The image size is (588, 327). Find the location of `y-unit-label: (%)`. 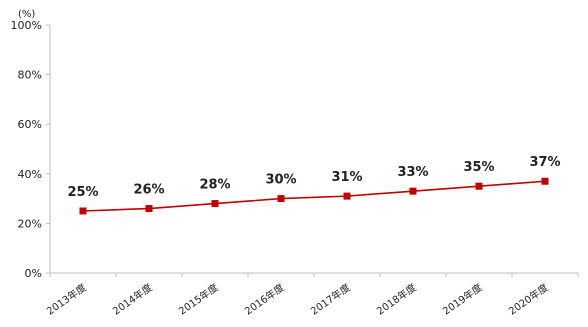

y-unit-label: (%) is located at coordinates (26, 14).